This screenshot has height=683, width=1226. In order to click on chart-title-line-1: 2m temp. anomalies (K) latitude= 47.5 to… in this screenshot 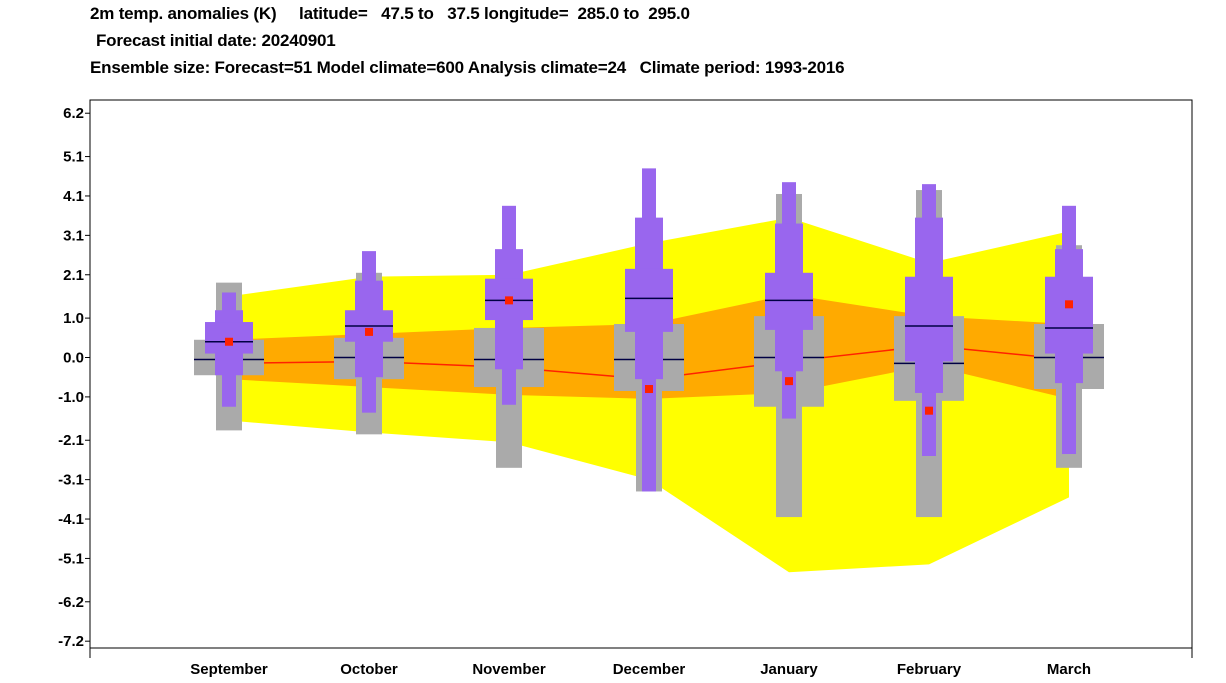, I will do `click(390, 13)`.